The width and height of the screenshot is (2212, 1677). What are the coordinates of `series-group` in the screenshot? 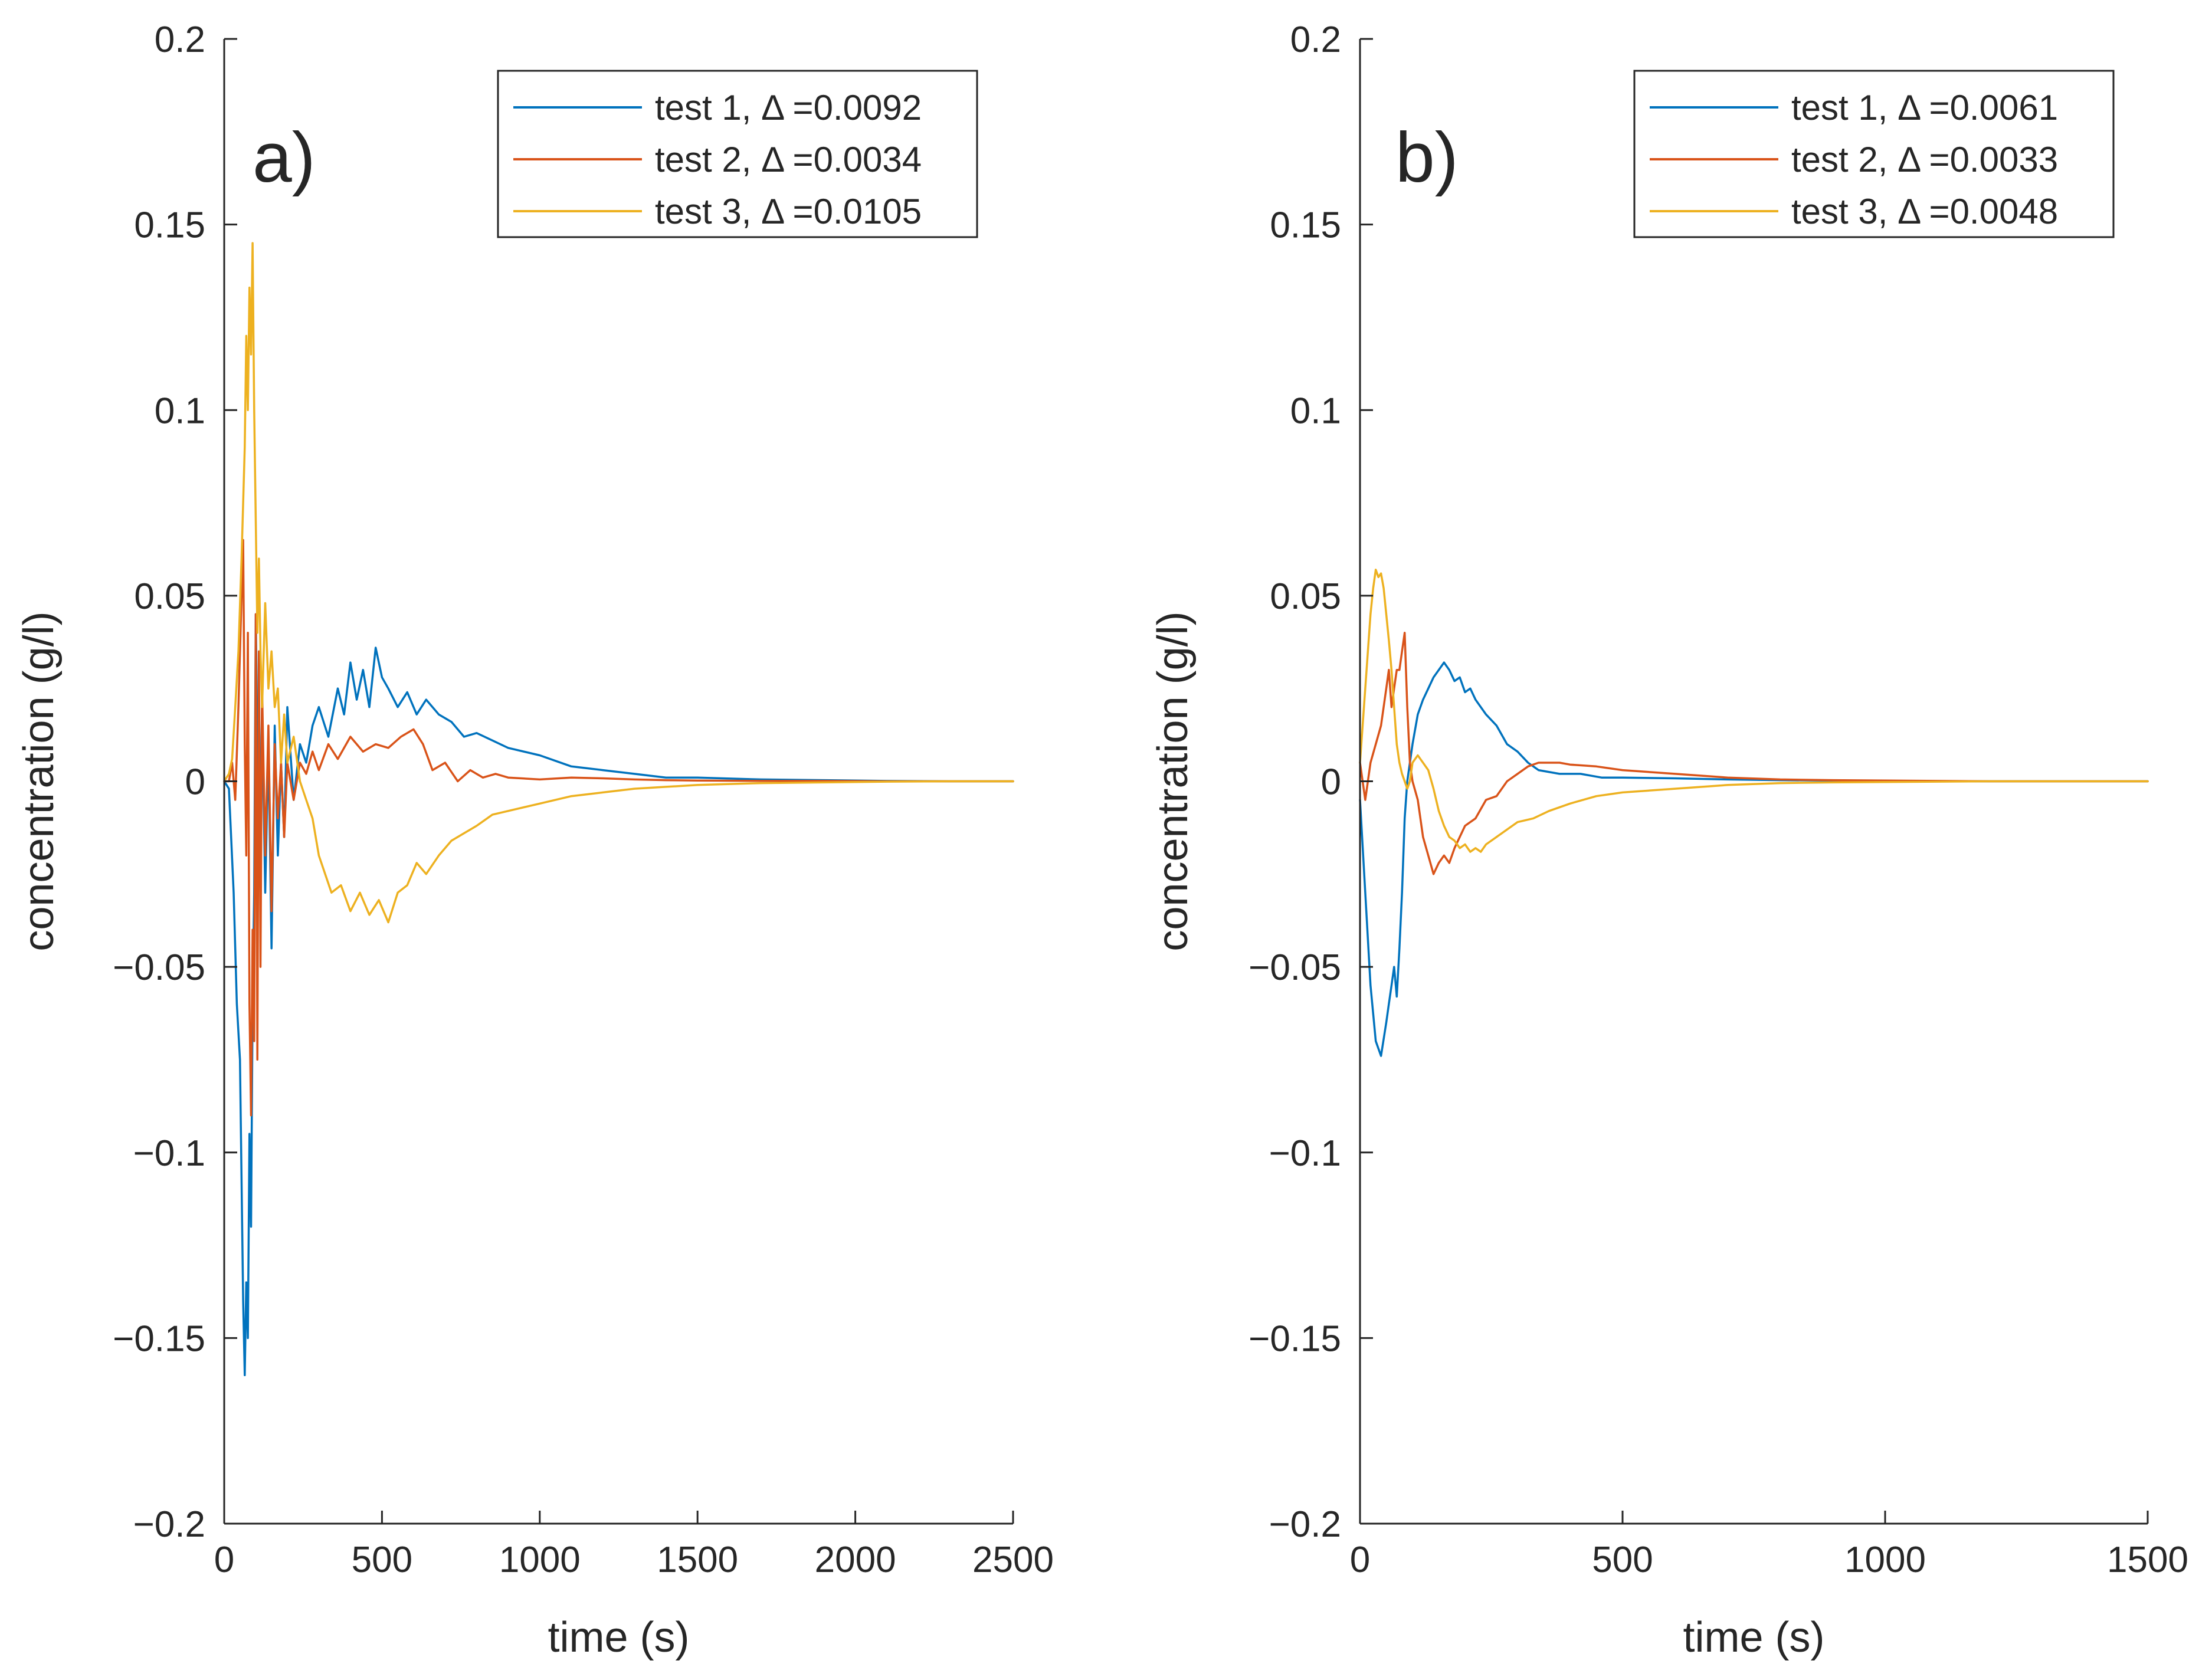 It's located at (1754, 813).